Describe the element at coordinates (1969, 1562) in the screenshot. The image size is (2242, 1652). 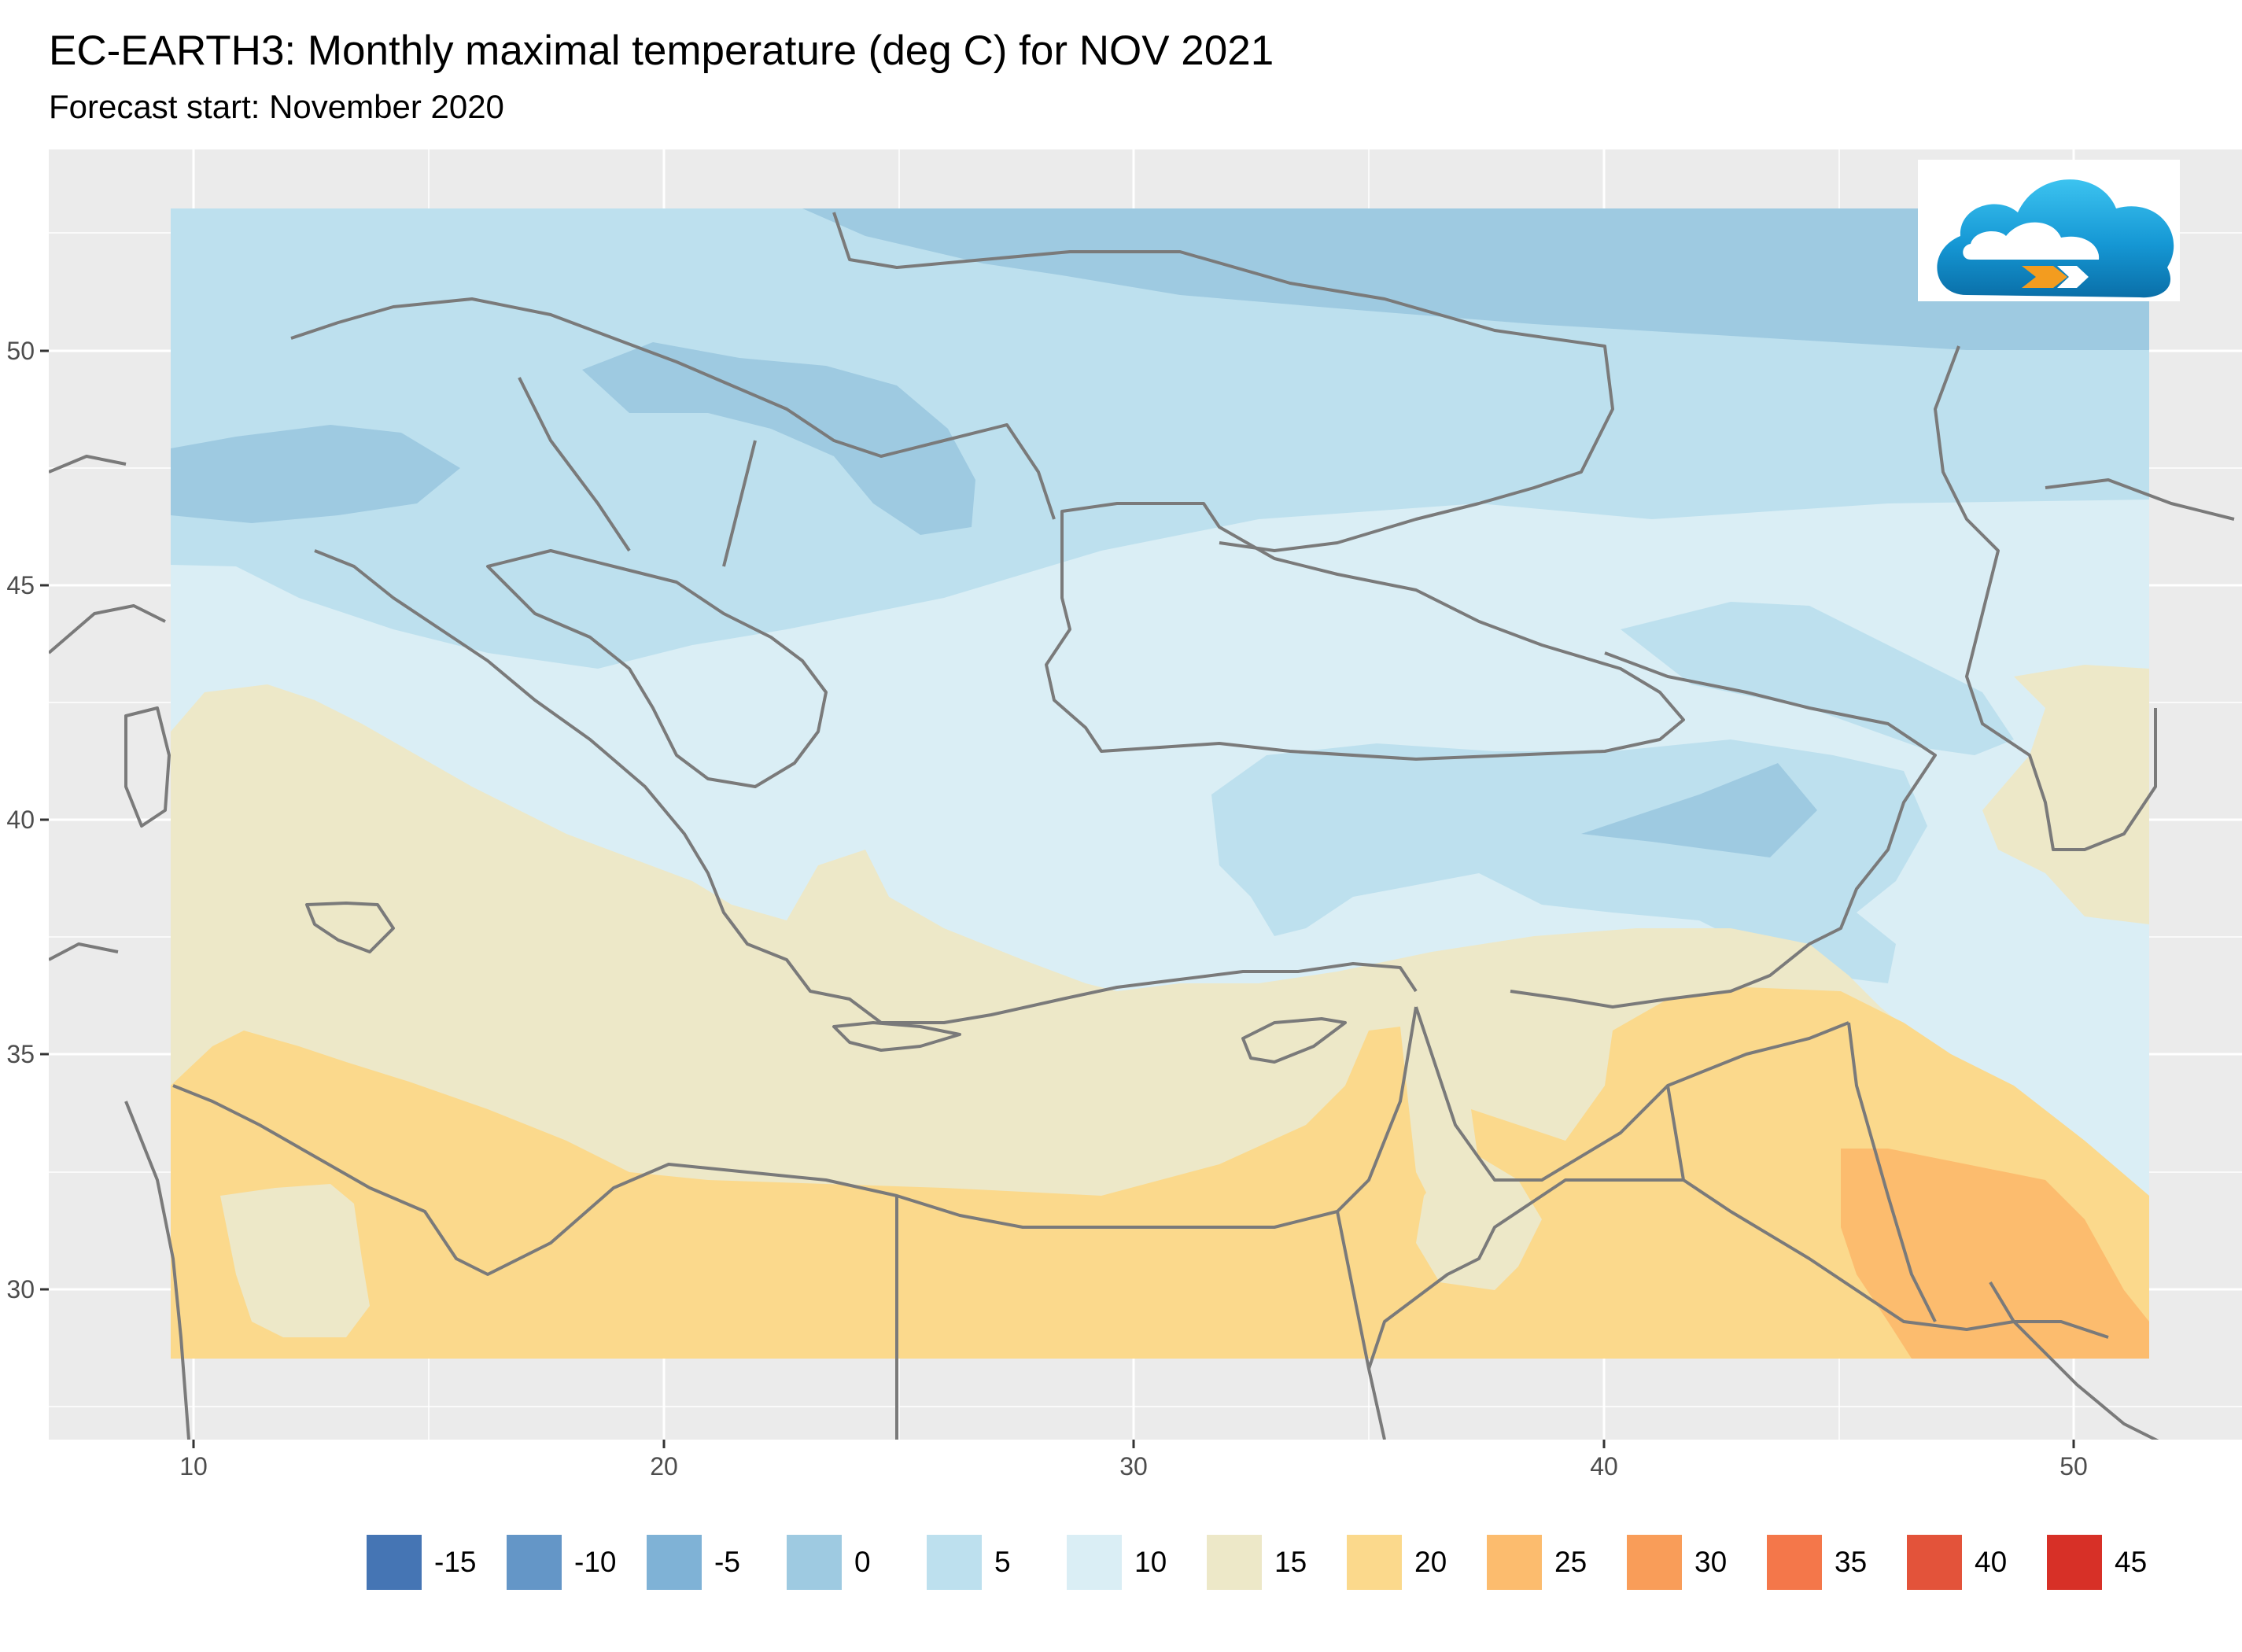
I see `legend-item: 40` at that location.